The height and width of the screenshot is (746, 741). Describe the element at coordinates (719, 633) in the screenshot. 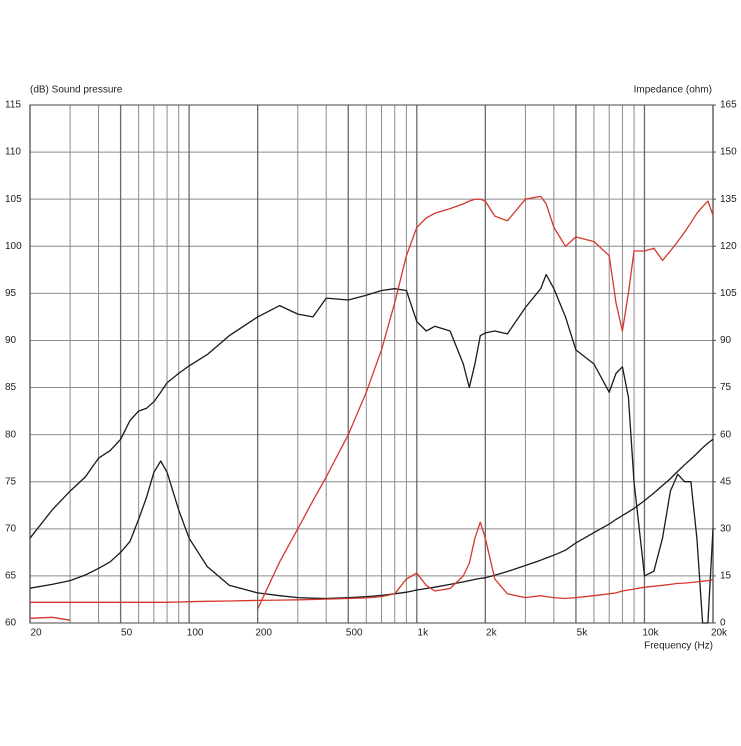

I see `x-tick-label: 20k` at that location.